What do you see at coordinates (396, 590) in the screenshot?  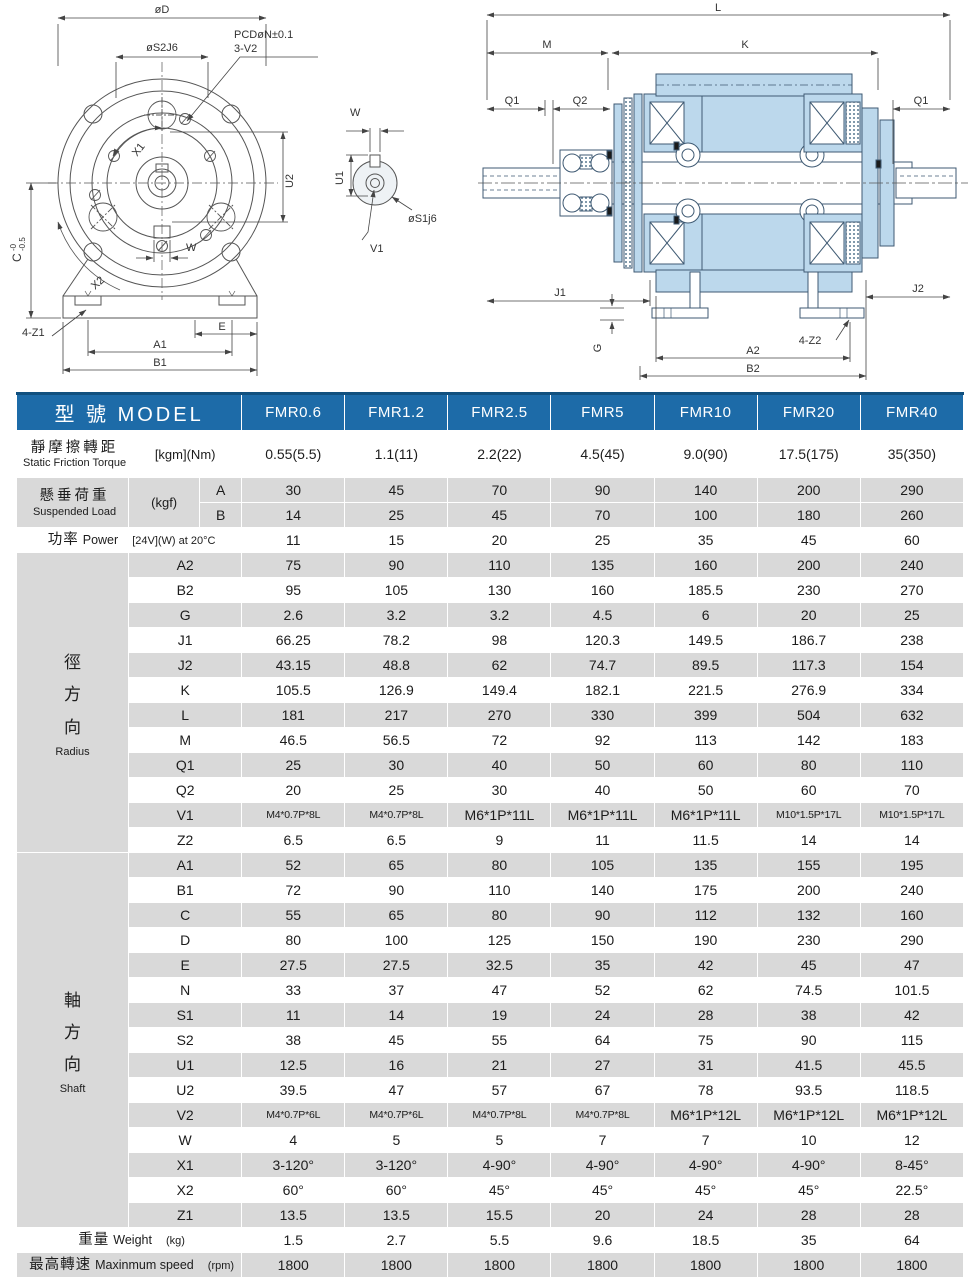 I see `value-cell: 105` at bounding box center [396, 590].